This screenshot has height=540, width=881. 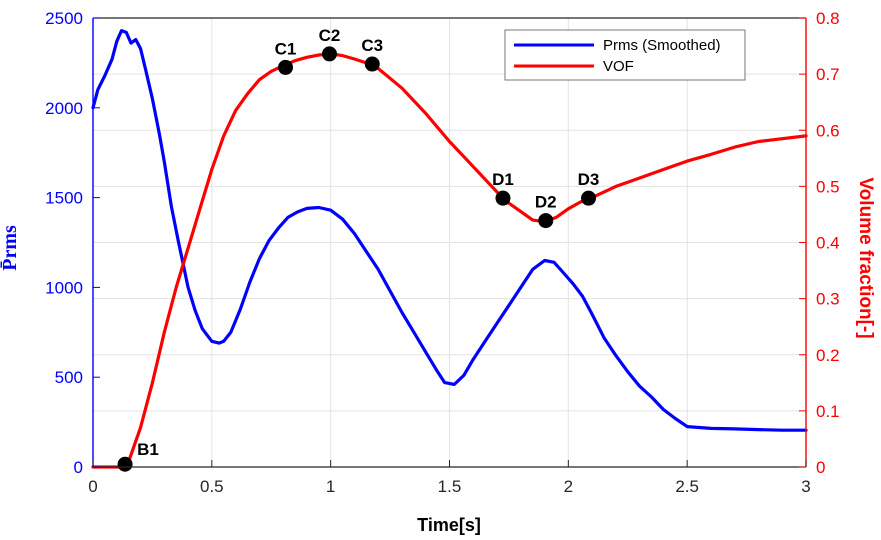 What do you see at coordinates (286, 48) in the screenshot?
I see `annotation-label-c1: C1` at bounding box center [286, 48].